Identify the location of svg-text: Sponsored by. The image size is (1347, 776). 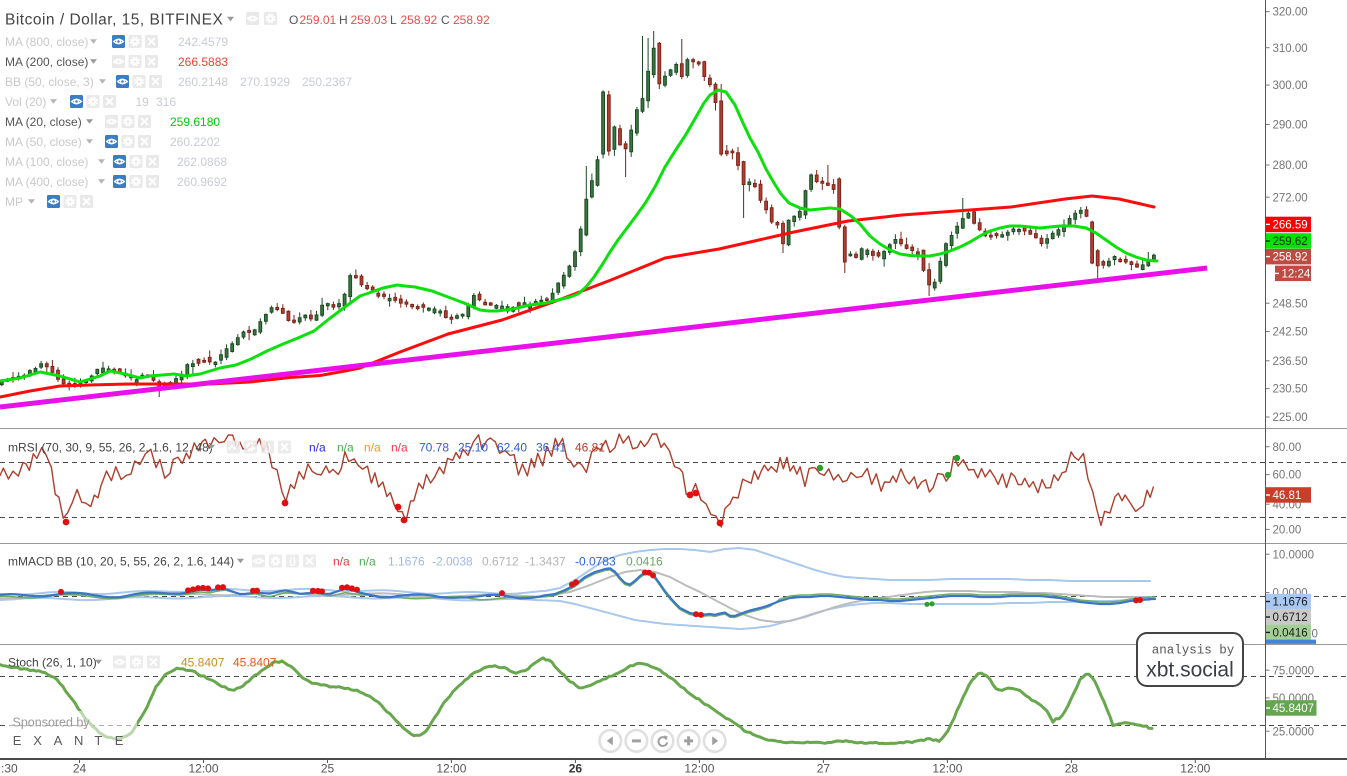
(52, 723).